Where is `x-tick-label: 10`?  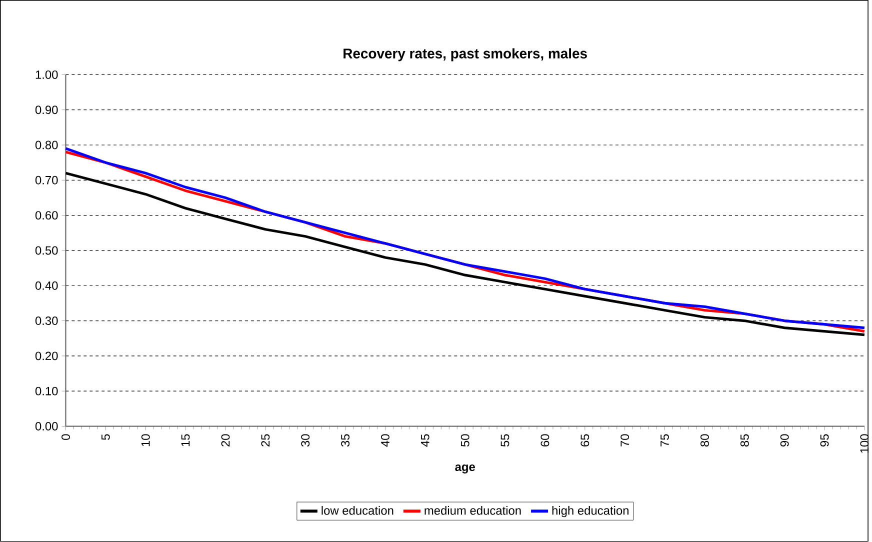 x-tick-label: 10 is located at coordinates (145, 440).